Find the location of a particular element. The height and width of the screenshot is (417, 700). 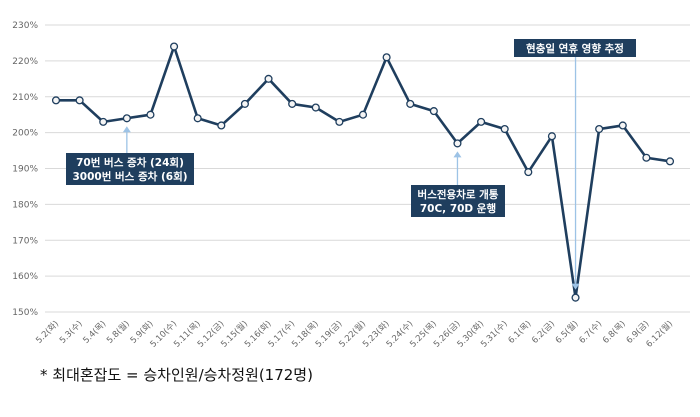

x-tick-label: 5.8(월) is located at coordinates (118, 332).